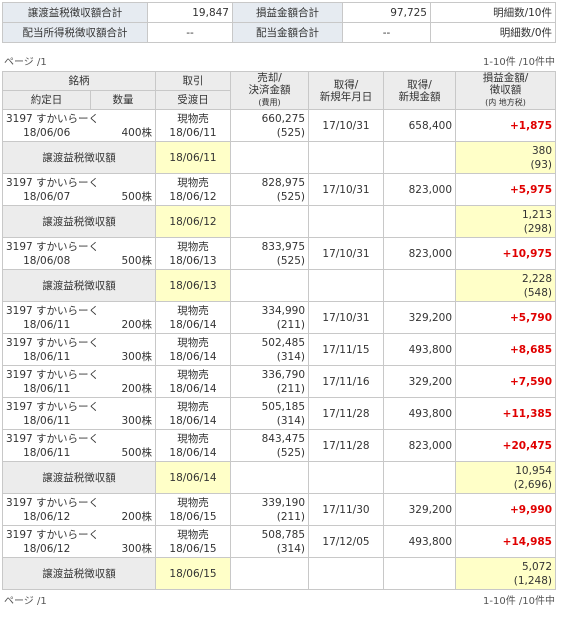 The image size is (565, 630). I want to click on header-cell: 取引, so click(193, 81).